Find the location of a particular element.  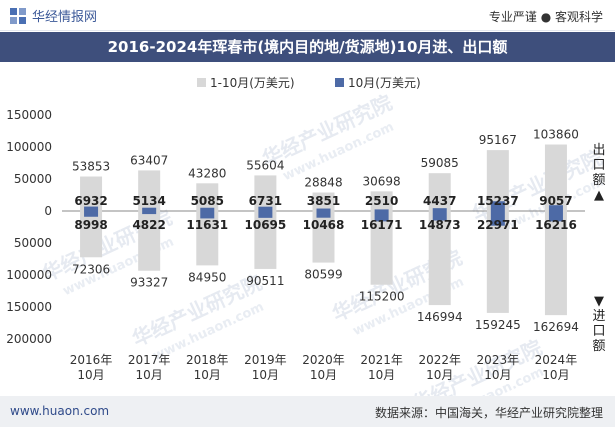

data-label-month-export: 2510 is located at coordinates (381, 201).